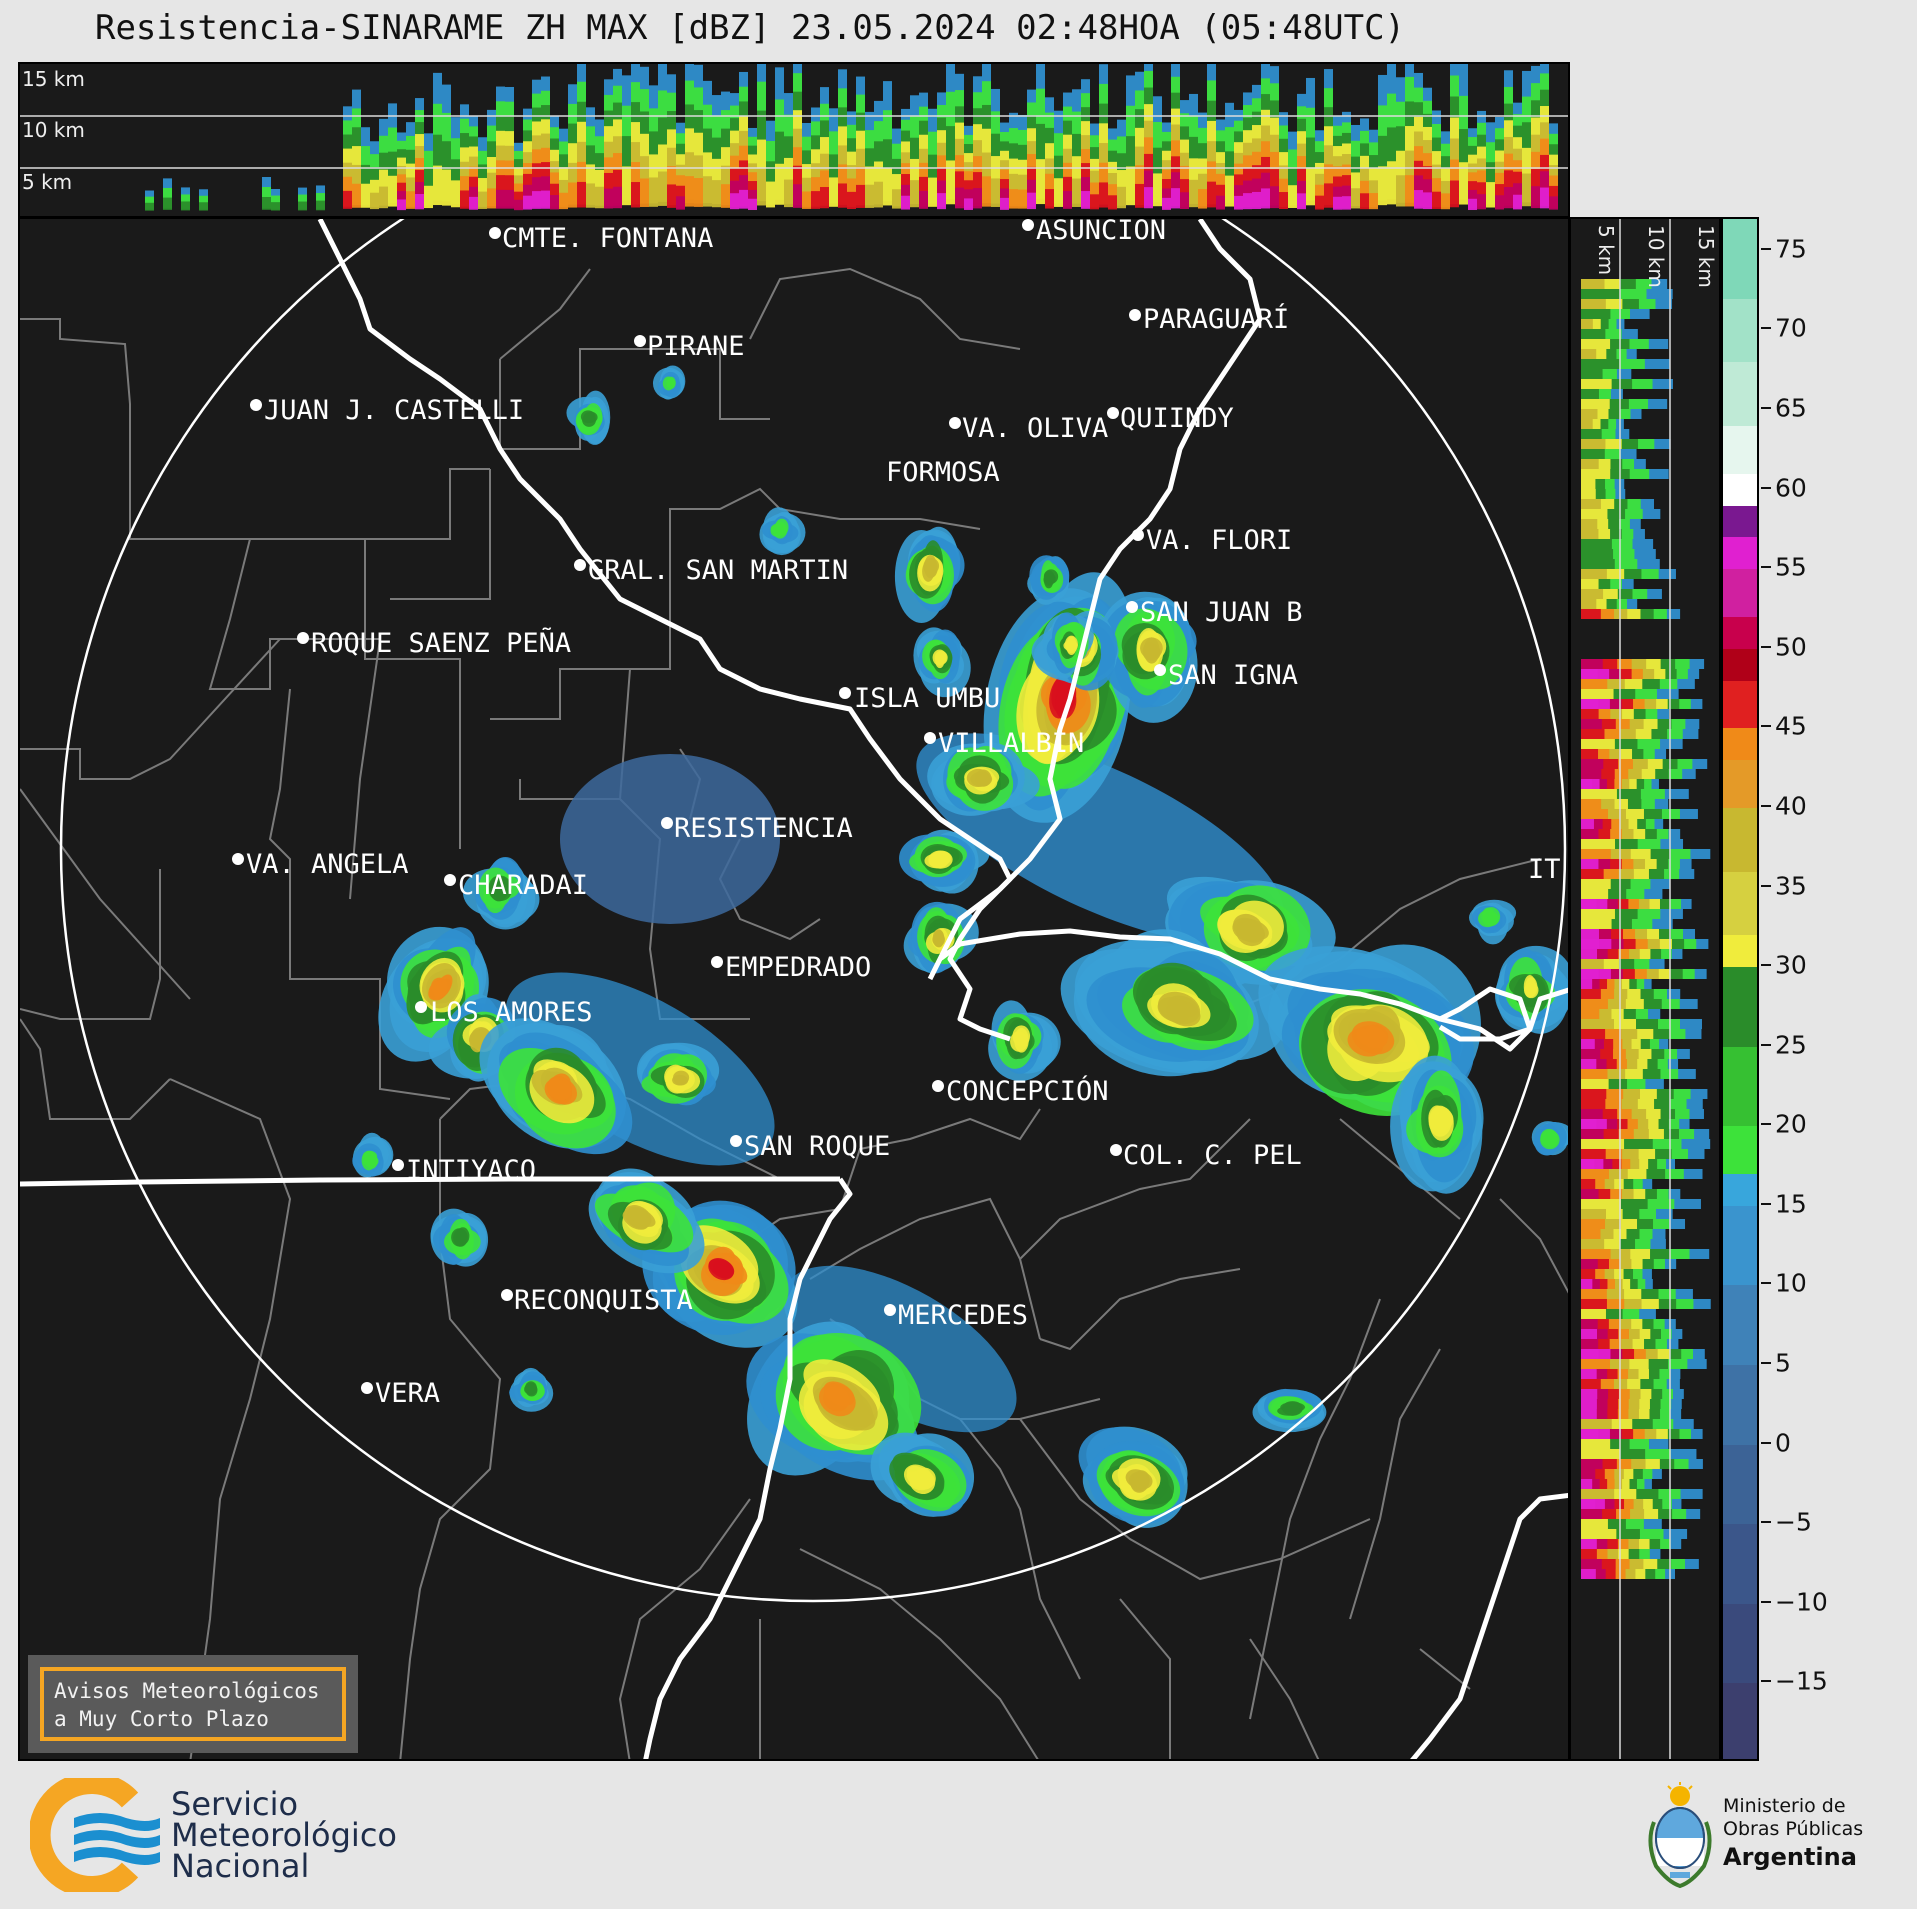 This screenshot has width=1917, height=1909. I want to click on ministerio-line-3: Argentina, so click(1790, 1857).